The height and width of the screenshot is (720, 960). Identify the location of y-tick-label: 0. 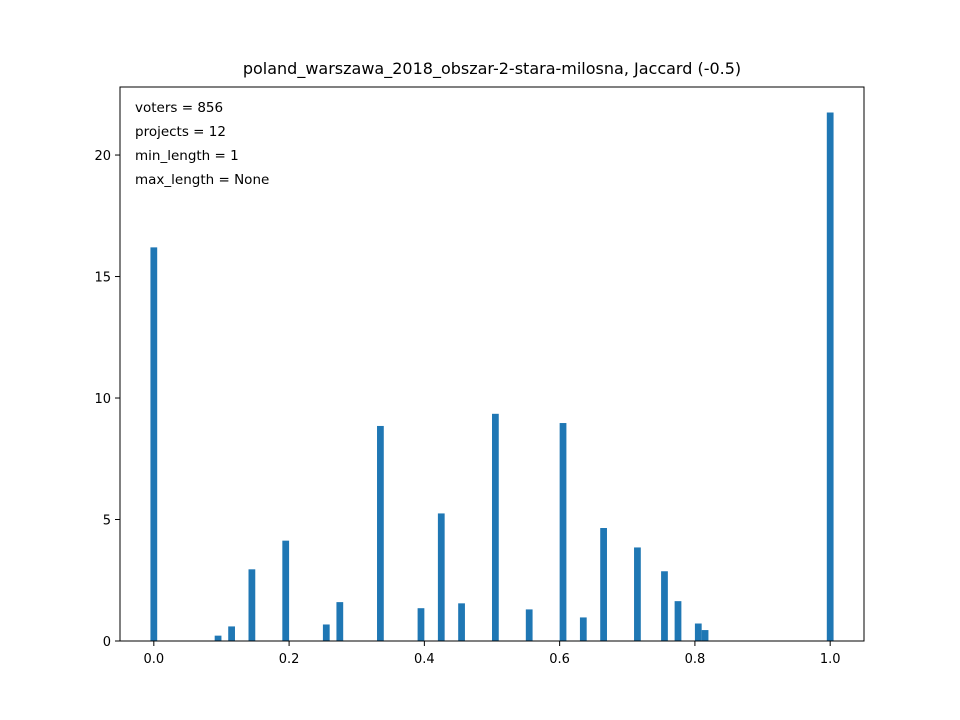
(107, 642).